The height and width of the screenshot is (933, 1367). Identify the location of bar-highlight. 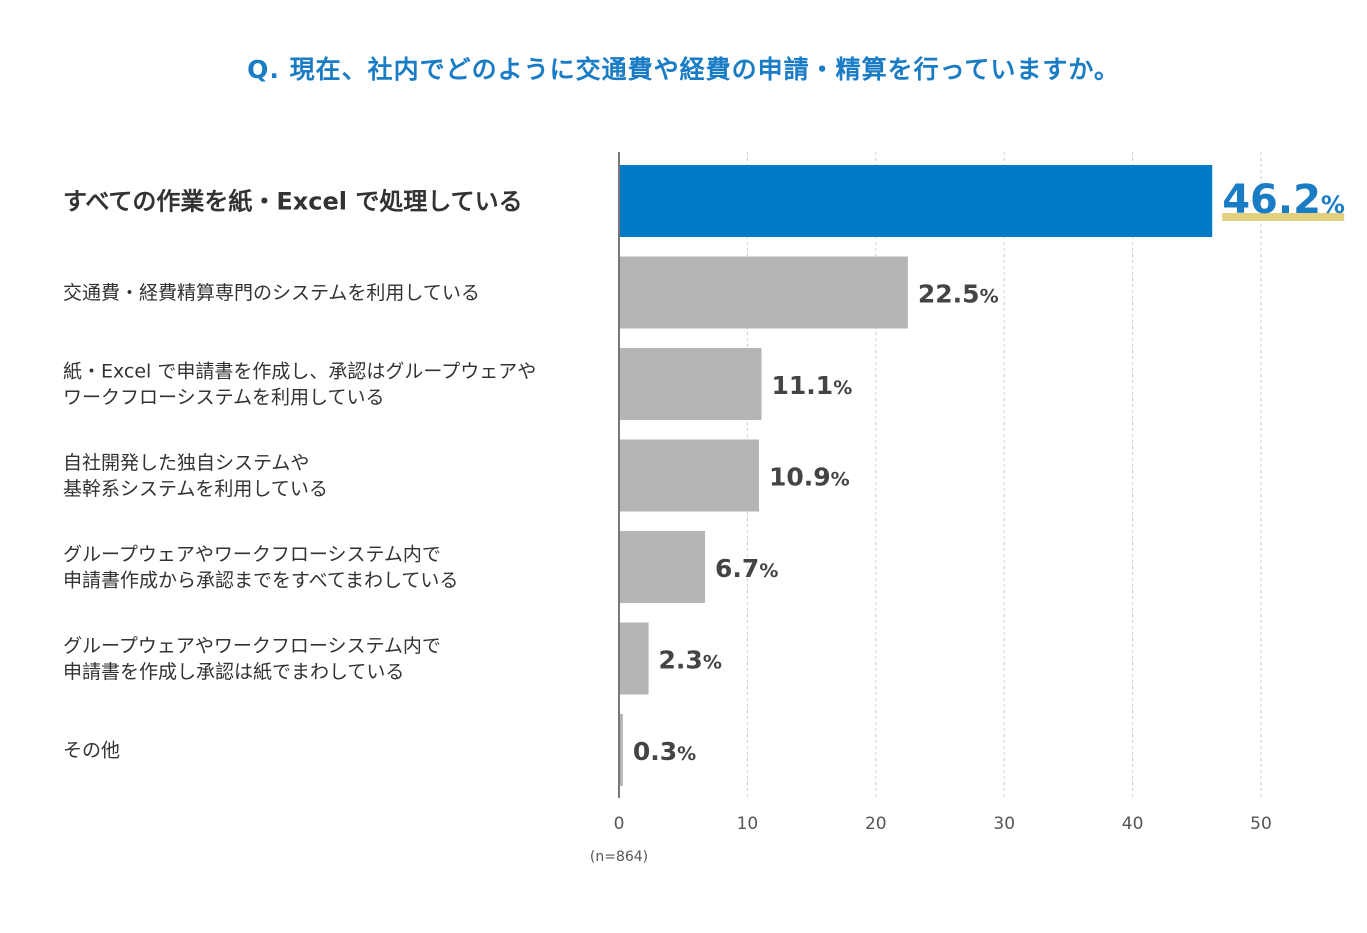
(916, 201).